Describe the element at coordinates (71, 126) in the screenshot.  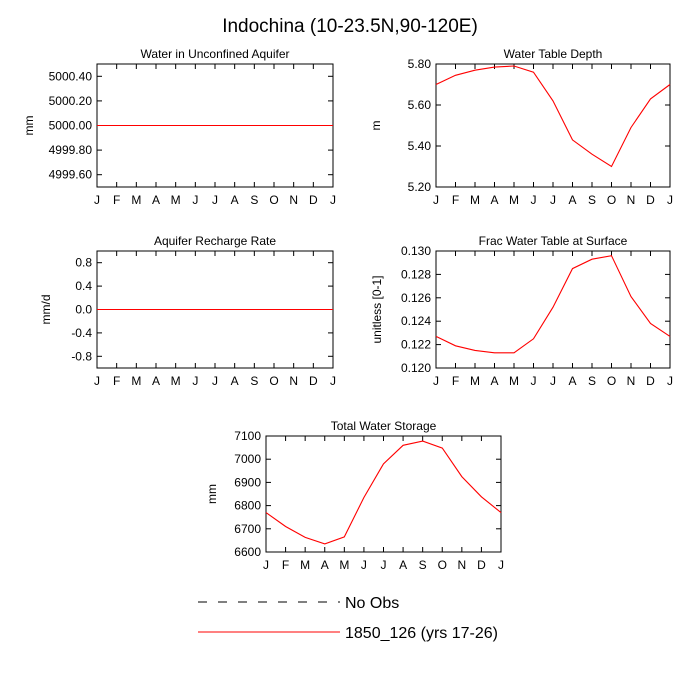
I see `y-tick-label: 5000.00` at that location.